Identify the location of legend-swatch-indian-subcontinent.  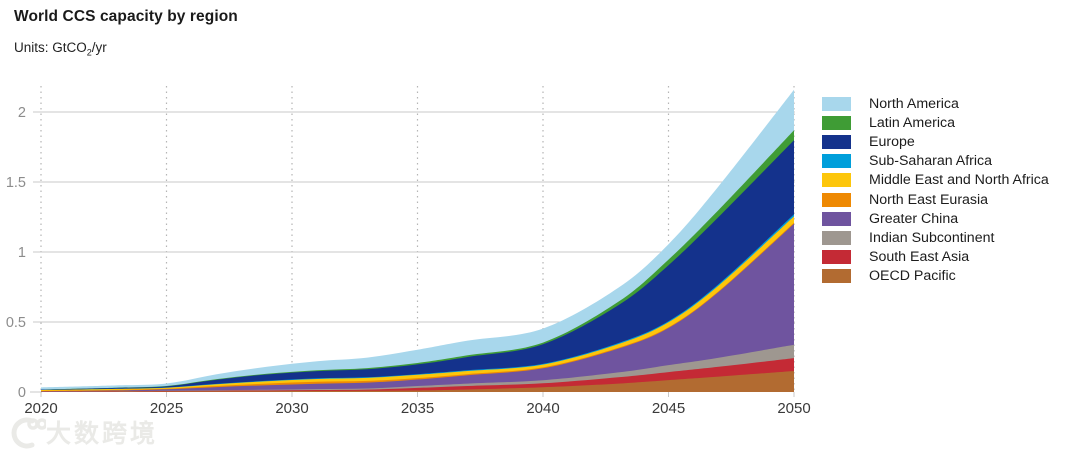
(836, 237).